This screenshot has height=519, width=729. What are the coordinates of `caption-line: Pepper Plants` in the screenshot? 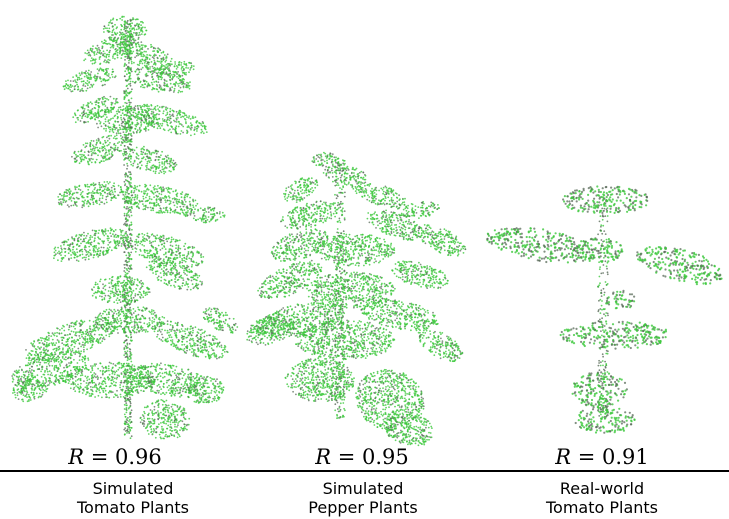 It's located at (363, 507).